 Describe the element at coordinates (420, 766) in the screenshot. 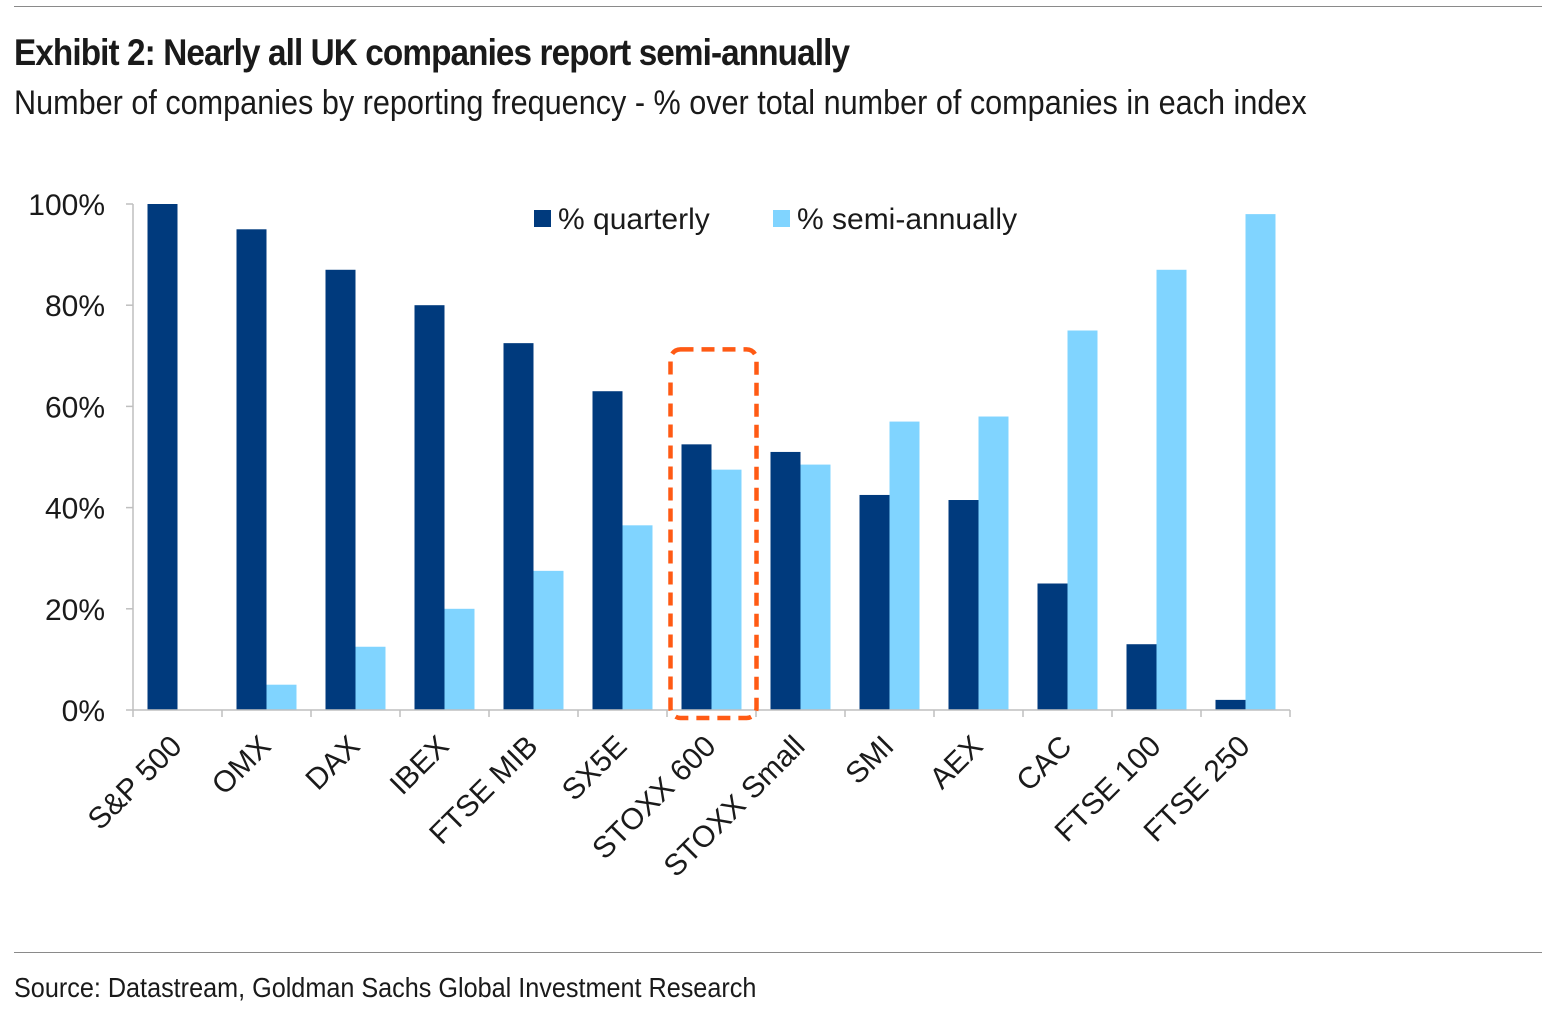

I see `x-tick-label: IBEX` at that location.